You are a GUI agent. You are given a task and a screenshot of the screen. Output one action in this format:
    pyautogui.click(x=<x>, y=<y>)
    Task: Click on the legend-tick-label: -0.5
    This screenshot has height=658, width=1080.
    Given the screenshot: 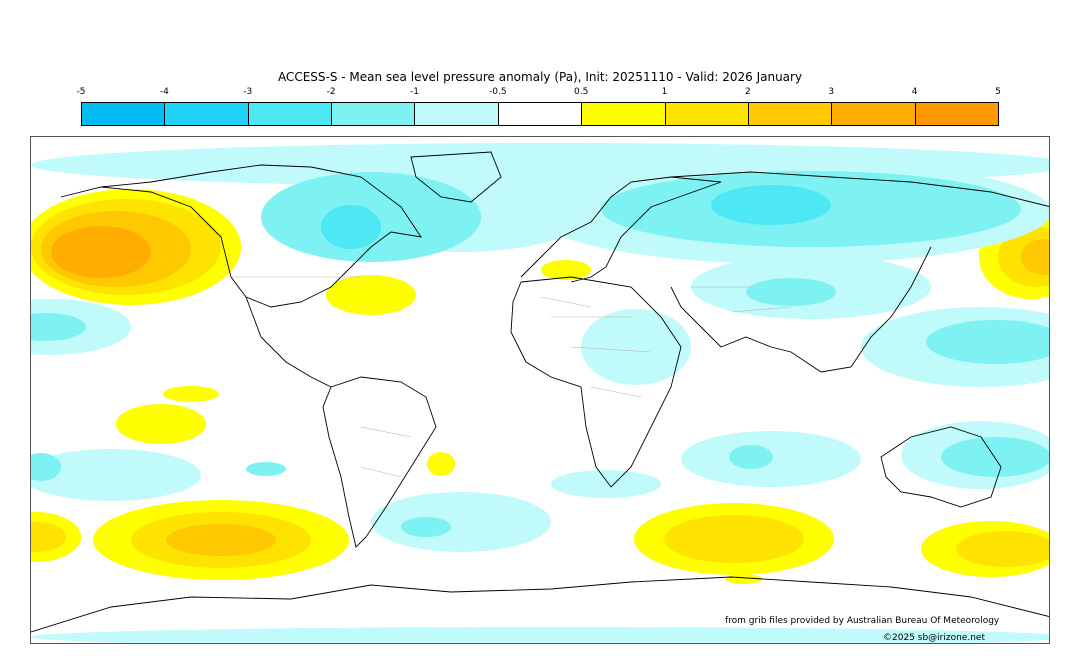 What is the action you would take?
    pyautogui.click(x=498, y=92)
    